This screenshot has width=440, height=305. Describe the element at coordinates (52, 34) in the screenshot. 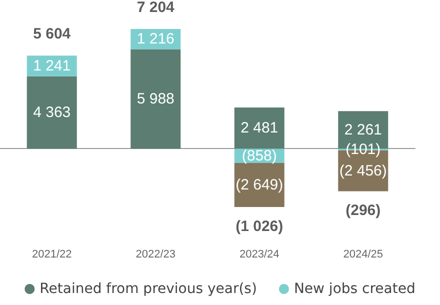

I see `total-label: 5 604` at that location.